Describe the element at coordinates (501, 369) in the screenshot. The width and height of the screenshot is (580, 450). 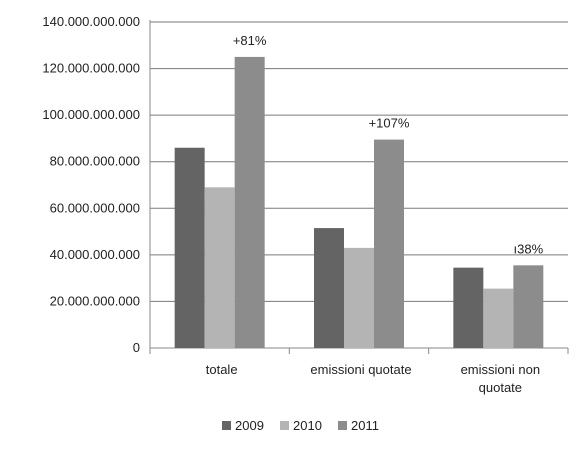
I see `x-category-label: emissioni non` at that location.